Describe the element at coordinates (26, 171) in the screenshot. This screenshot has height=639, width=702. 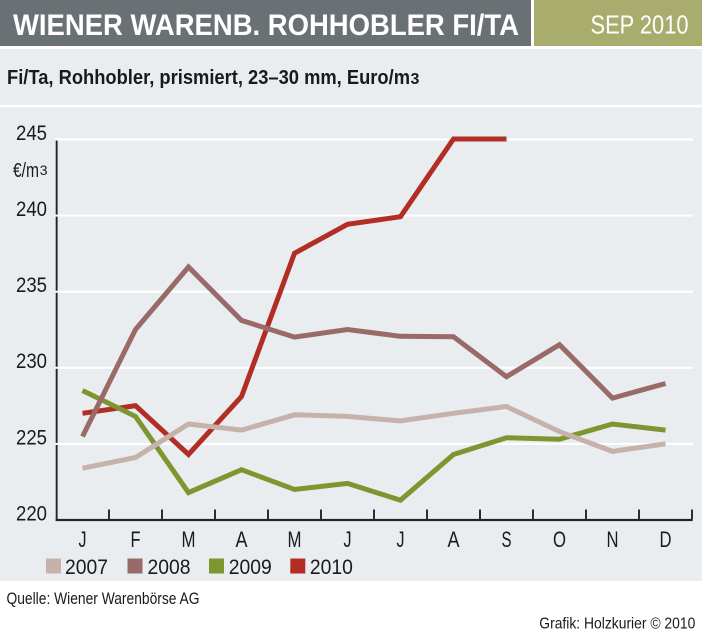
I see `svg-text: €/m` at that location.